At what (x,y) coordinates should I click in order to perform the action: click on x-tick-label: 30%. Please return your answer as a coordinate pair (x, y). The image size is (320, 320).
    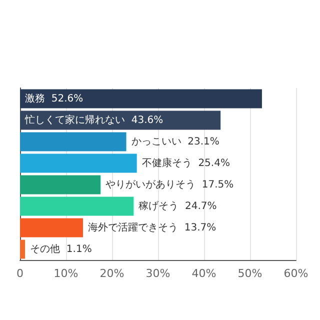
    Looking at the image, I should click on (158, 273).